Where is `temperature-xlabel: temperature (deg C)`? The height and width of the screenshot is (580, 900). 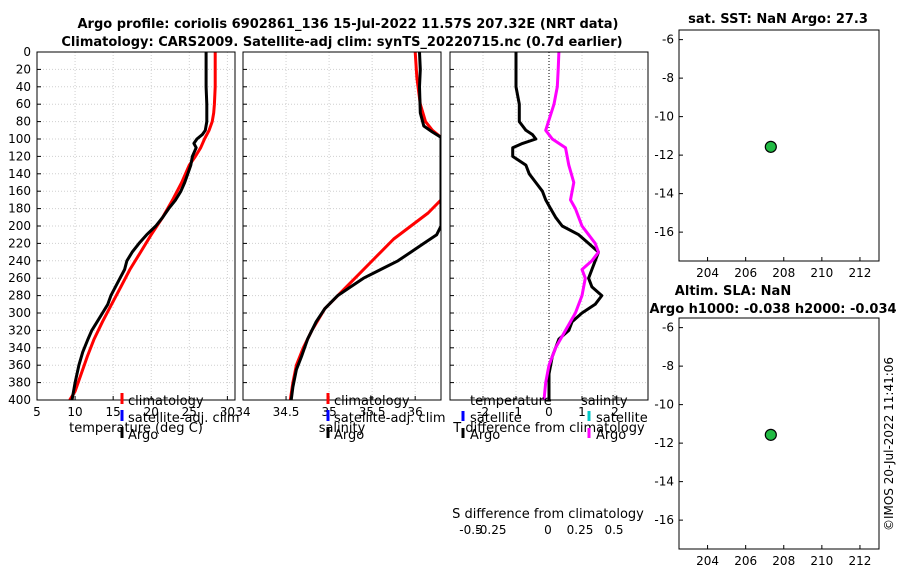 temperature-xlabel: temperature (deg C) is located at coordinates (136, 428).